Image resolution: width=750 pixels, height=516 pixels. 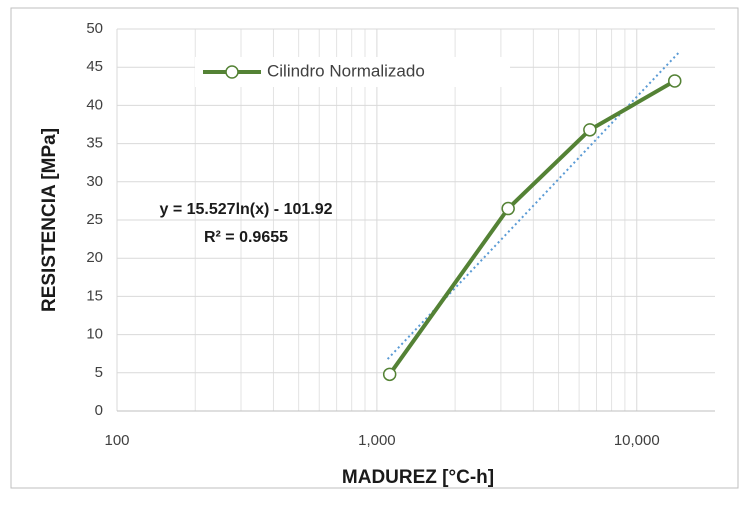 What do you see at coordinates (94, 334) in the screenshot?
I see `y-tick-label: 10` at bounding box center [94, 334].